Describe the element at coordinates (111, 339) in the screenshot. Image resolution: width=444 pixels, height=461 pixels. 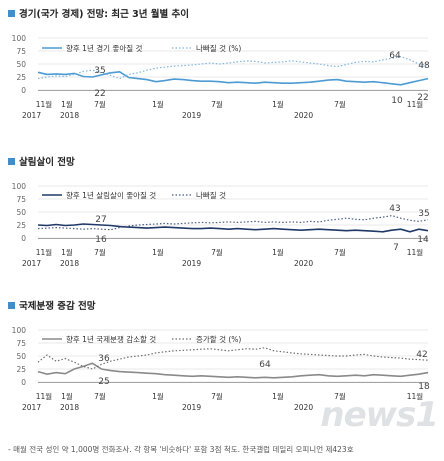
I see `legend-label: 향후 1년 국제분쟁 감소할 것` at that location.